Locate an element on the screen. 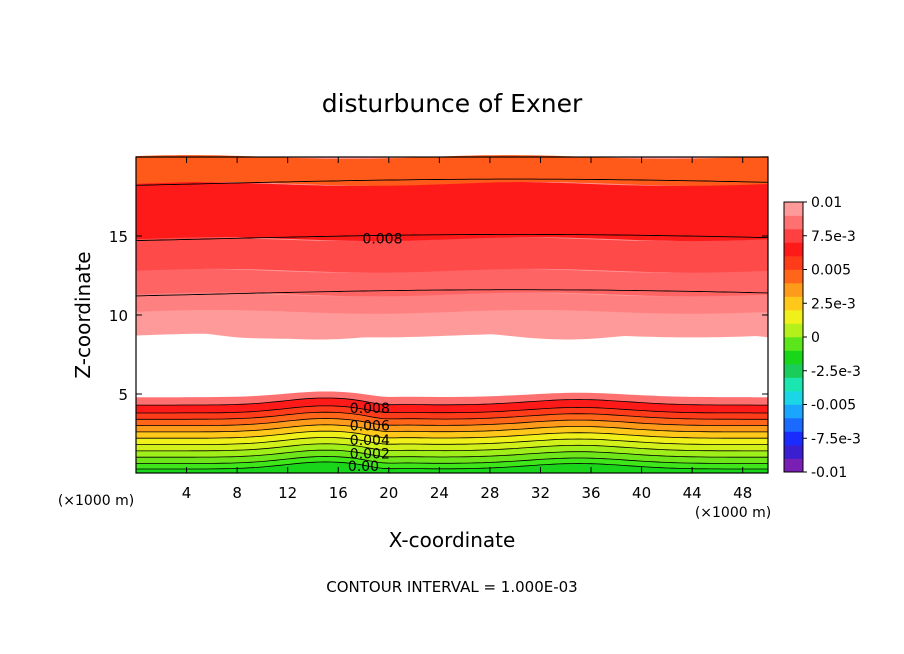  y-tick-label: 10 is located at coordinates (118, 316).